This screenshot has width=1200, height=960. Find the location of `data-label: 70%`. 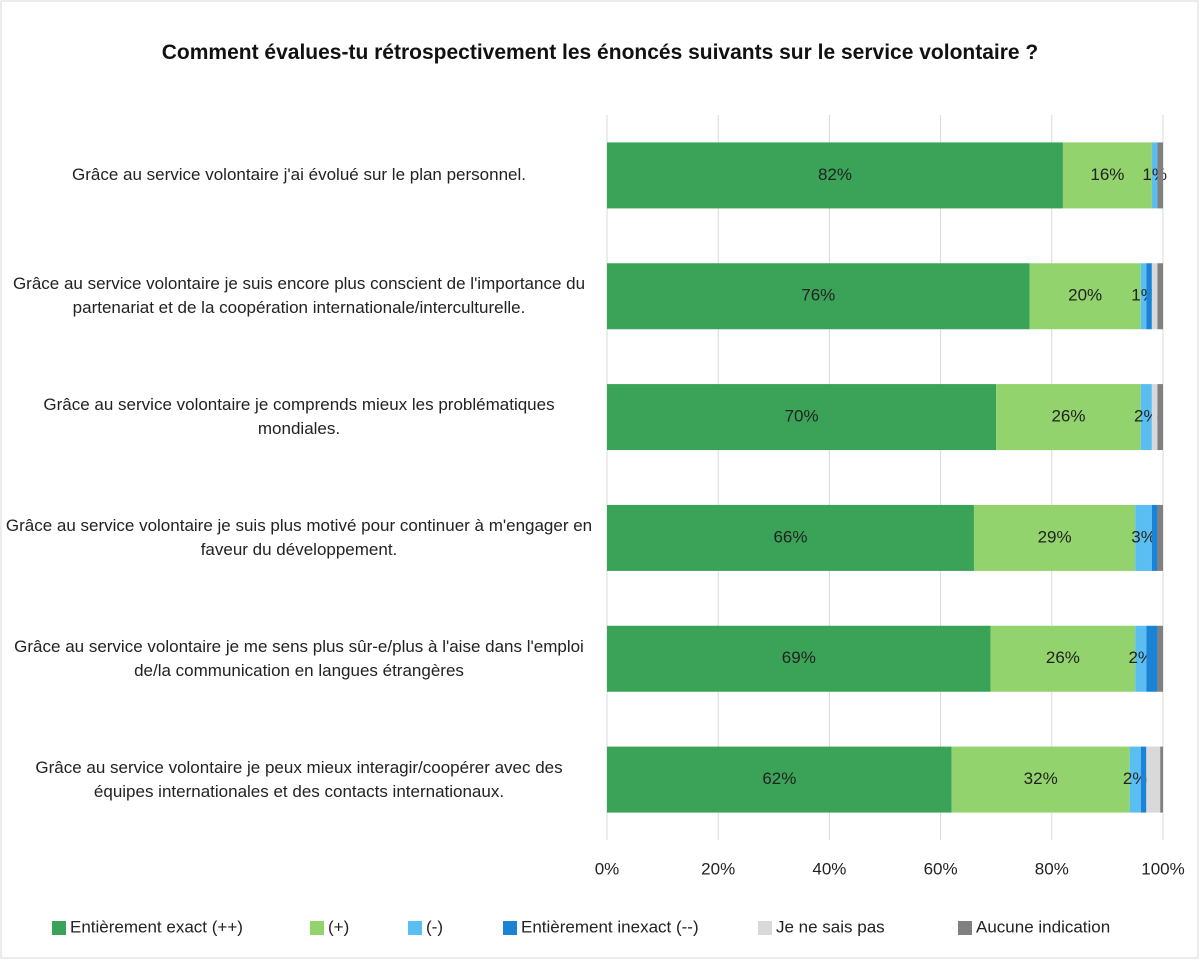

data-label: 70% is located at coordinates (802, 416).